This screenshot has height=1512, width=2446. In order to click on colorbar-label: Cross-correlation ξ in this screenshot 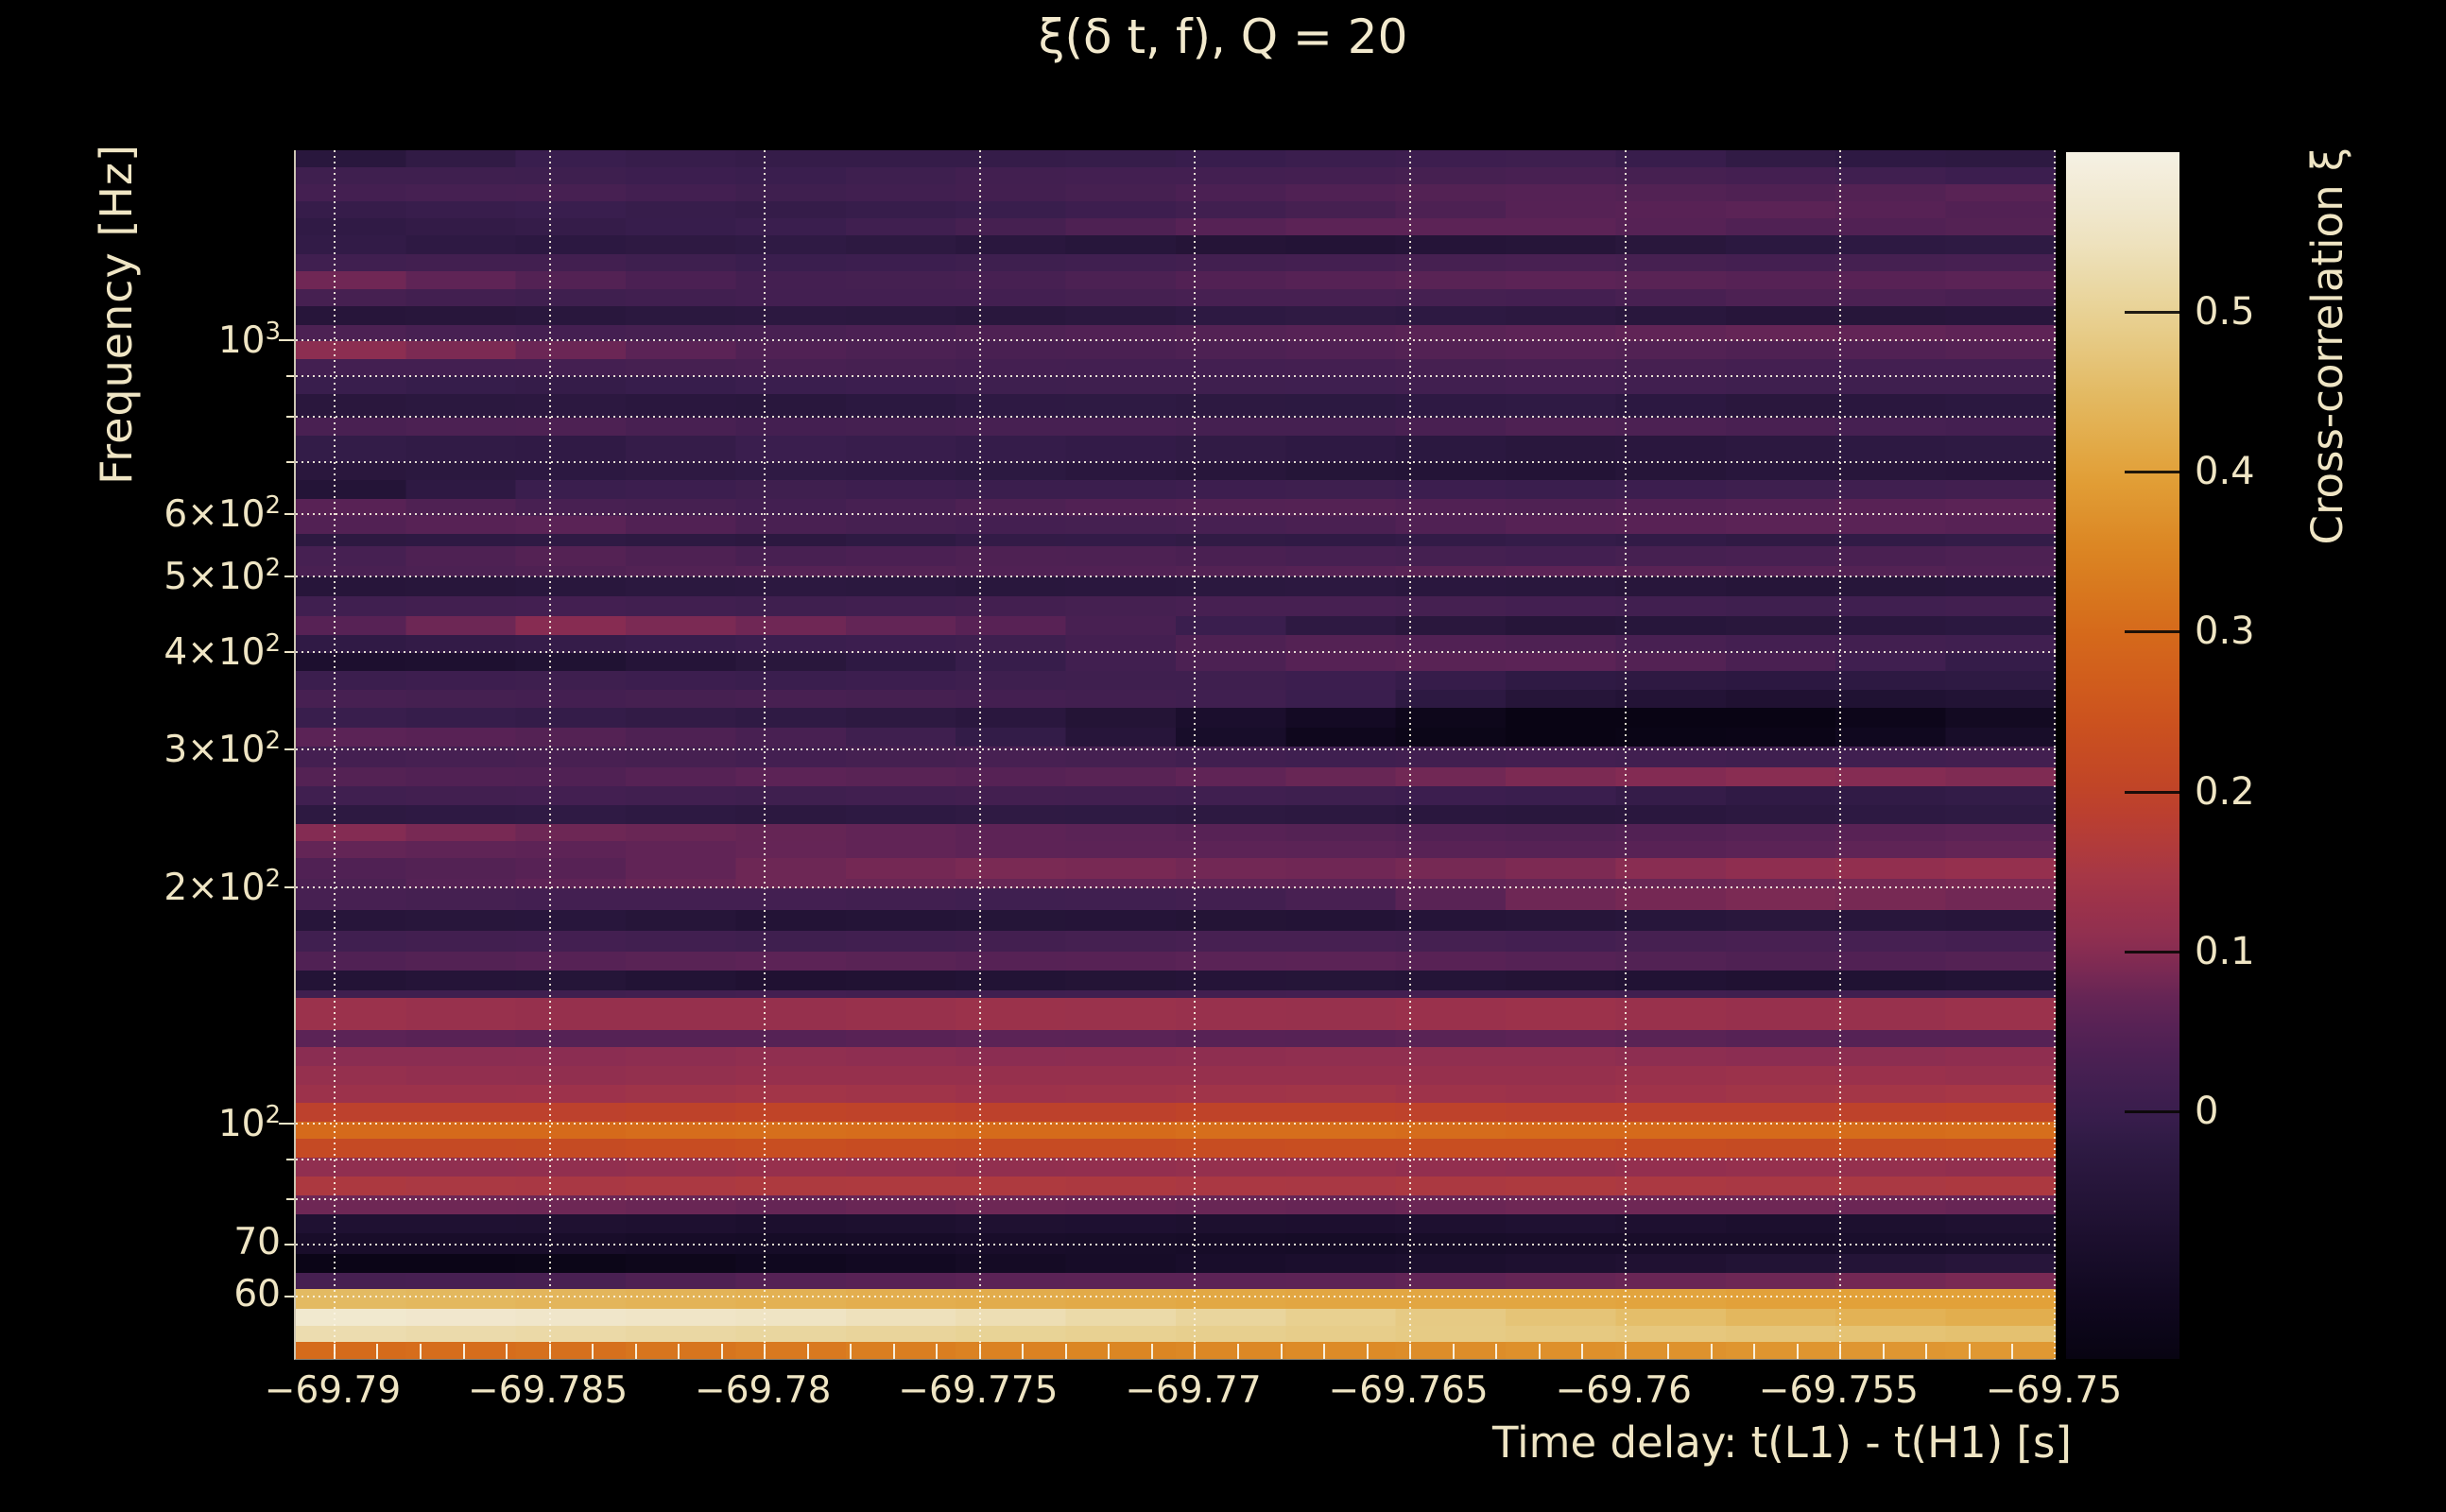, I will do `click(2327, 346)`.